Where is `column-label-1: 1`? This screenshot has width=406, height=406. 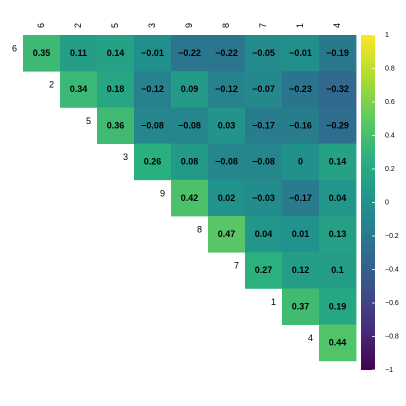
column-label-1: 1 is located at coordinates (300, 25).